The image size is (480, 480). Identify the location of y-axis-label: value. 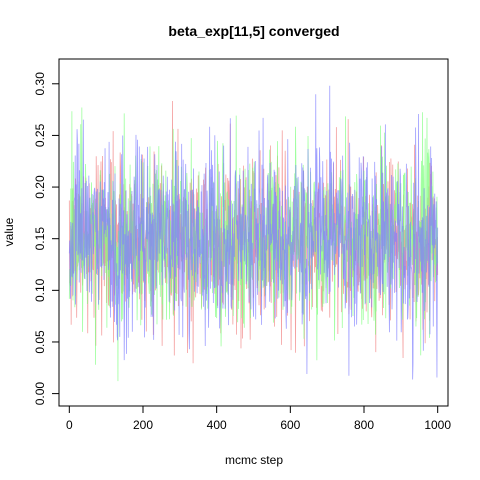
(9, 231).